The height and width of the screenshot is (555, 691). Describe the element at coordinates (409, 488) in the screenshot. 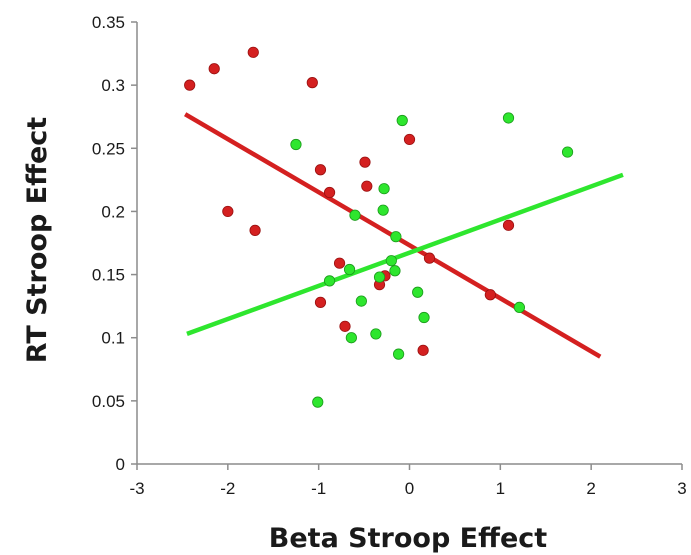

I see `x-tick-label: 0` at that location.